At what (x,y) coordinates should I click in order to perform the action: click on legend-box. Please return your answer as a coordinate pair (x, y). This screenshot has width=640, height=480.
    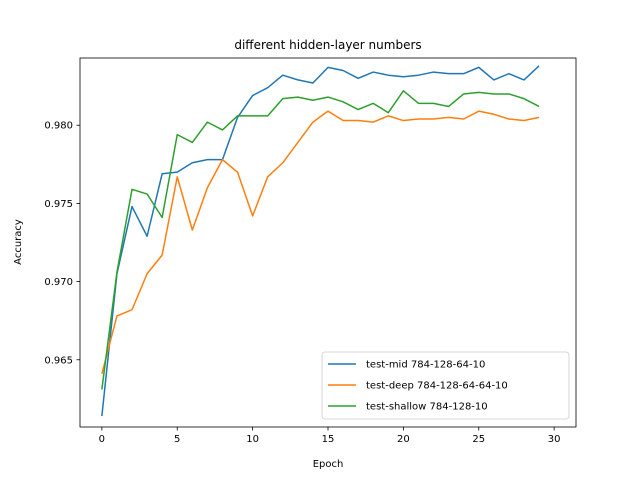
    Looking at the image, I should click on (445, 385).